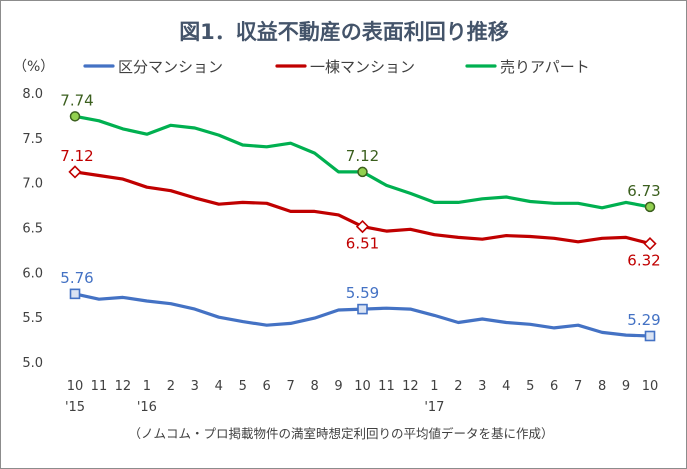 This screenshot has height=469, width=687. Describe the element at coordinates (32, 363) in the screenshot. I see `y-tick-label: 5.0` at that location.